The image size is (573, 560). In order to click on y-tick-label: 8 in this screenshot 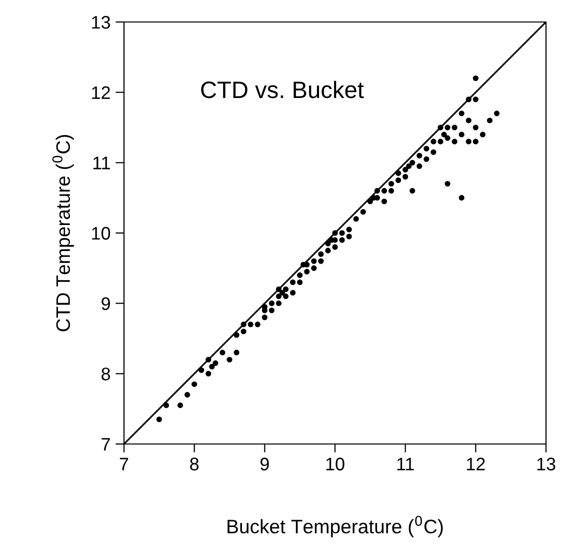, I will do `click(106, 374)`.